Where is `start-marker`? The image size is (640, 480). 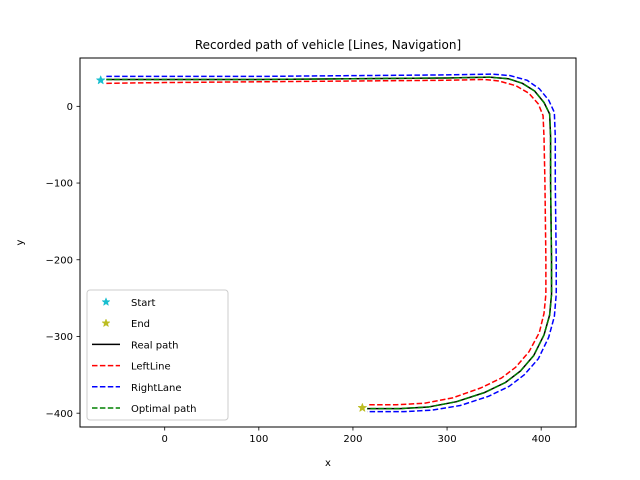 start-marker is located at coordinates (100, 79).